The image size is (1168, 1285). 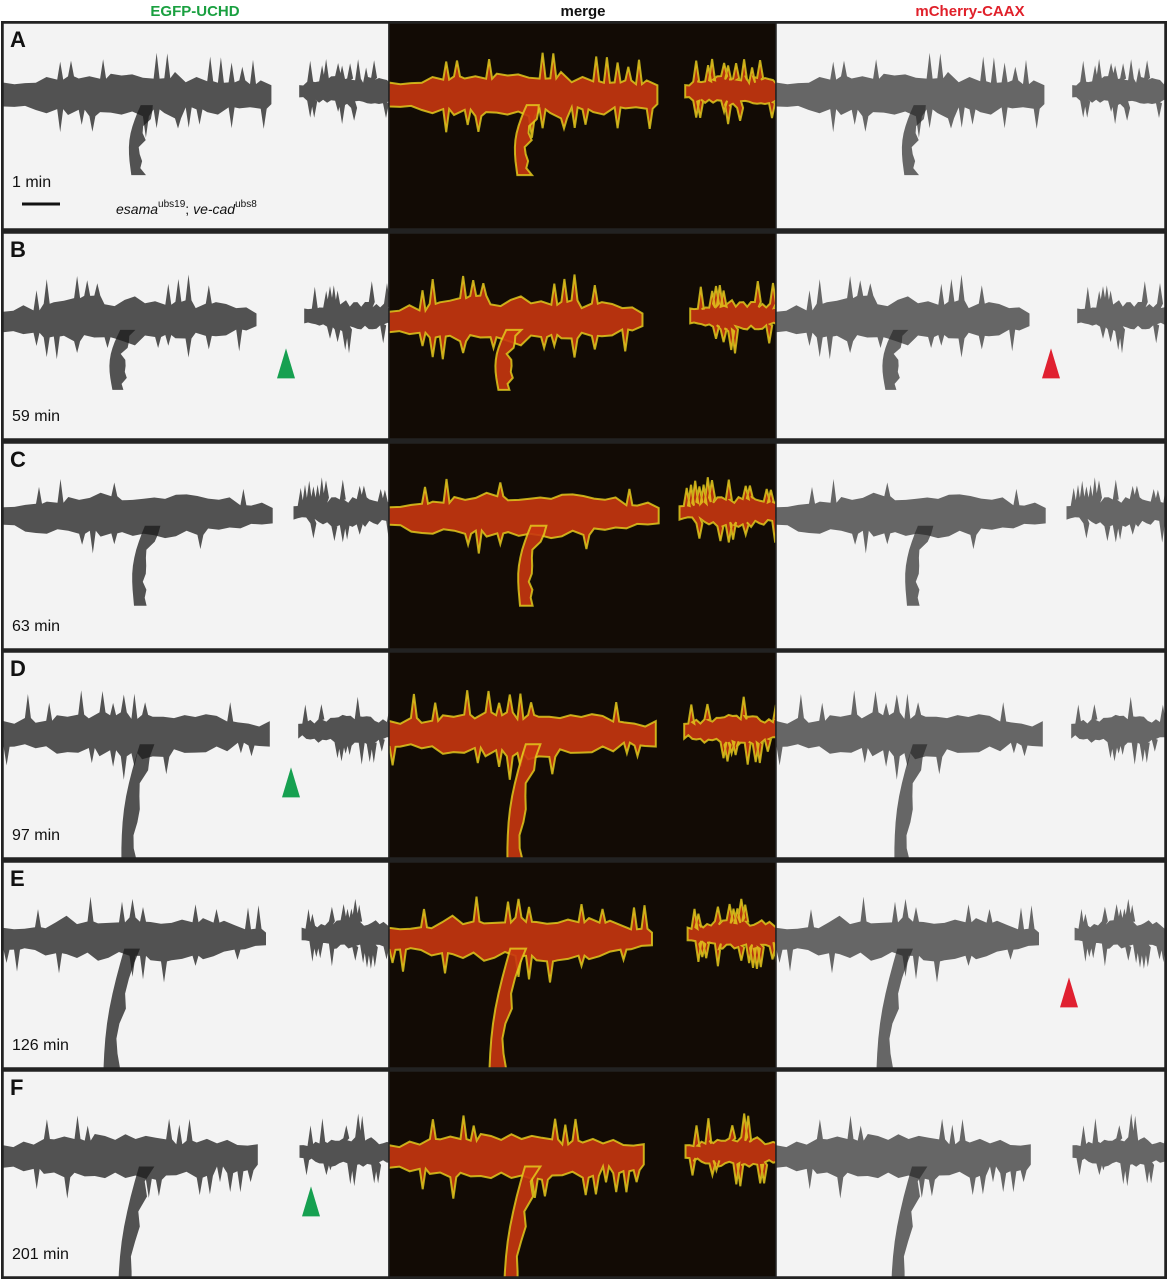 I want to click on time-label: 126 min, so click(x=40, y=1045).